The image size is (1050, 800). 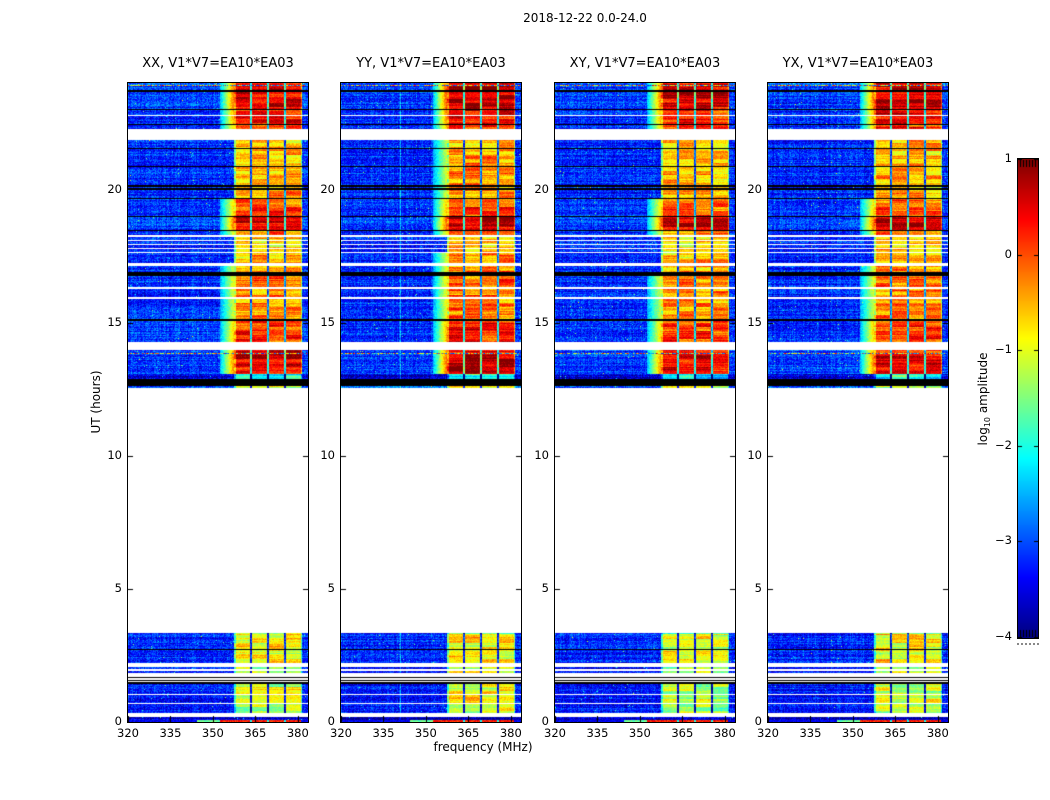 I want to click on panel-yx, so click(x=858, y=402).